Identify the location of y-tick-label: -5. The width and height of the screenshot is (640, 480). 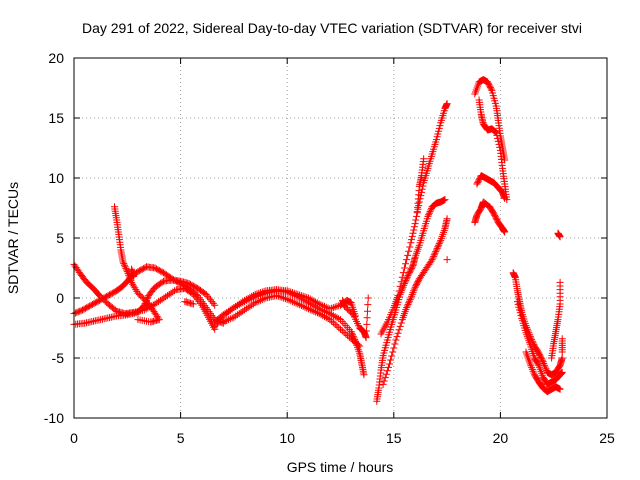
(58, 358).